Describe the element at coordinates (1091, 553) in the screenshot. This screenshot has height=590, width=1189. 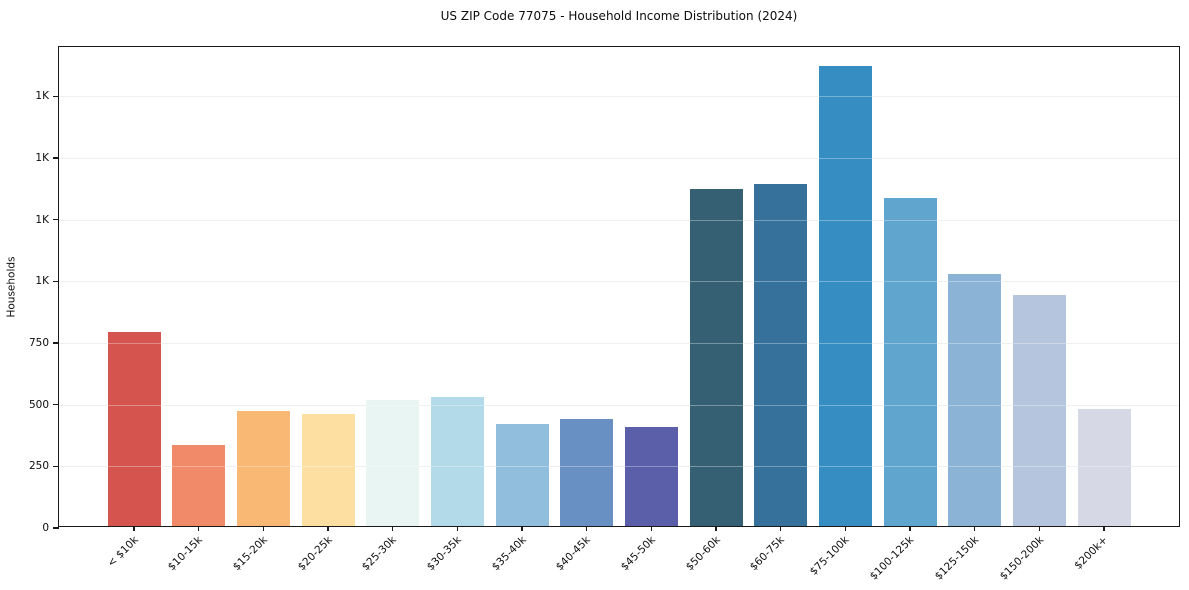
I see `x-tick-label: $200k+` at that location.